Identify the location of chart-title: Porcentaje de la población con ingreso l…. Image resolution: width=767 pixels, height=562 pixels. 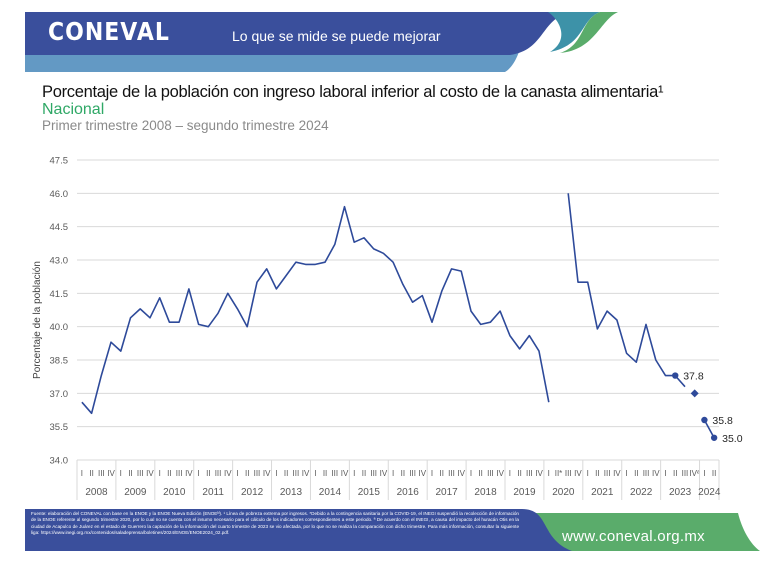
(353, 92).